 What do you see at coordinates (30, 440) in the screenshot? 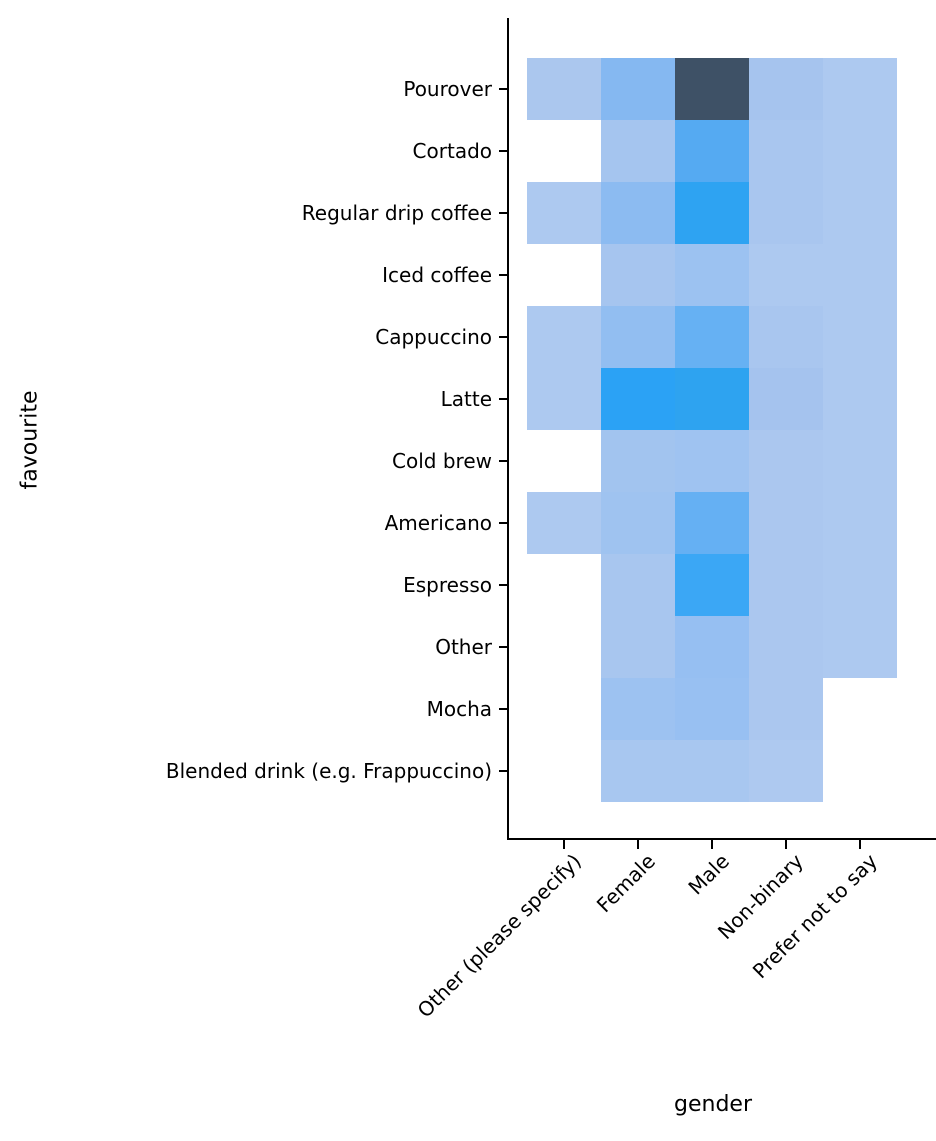
I see `y-axis-title: favourite` at bounding box center [30, 440].